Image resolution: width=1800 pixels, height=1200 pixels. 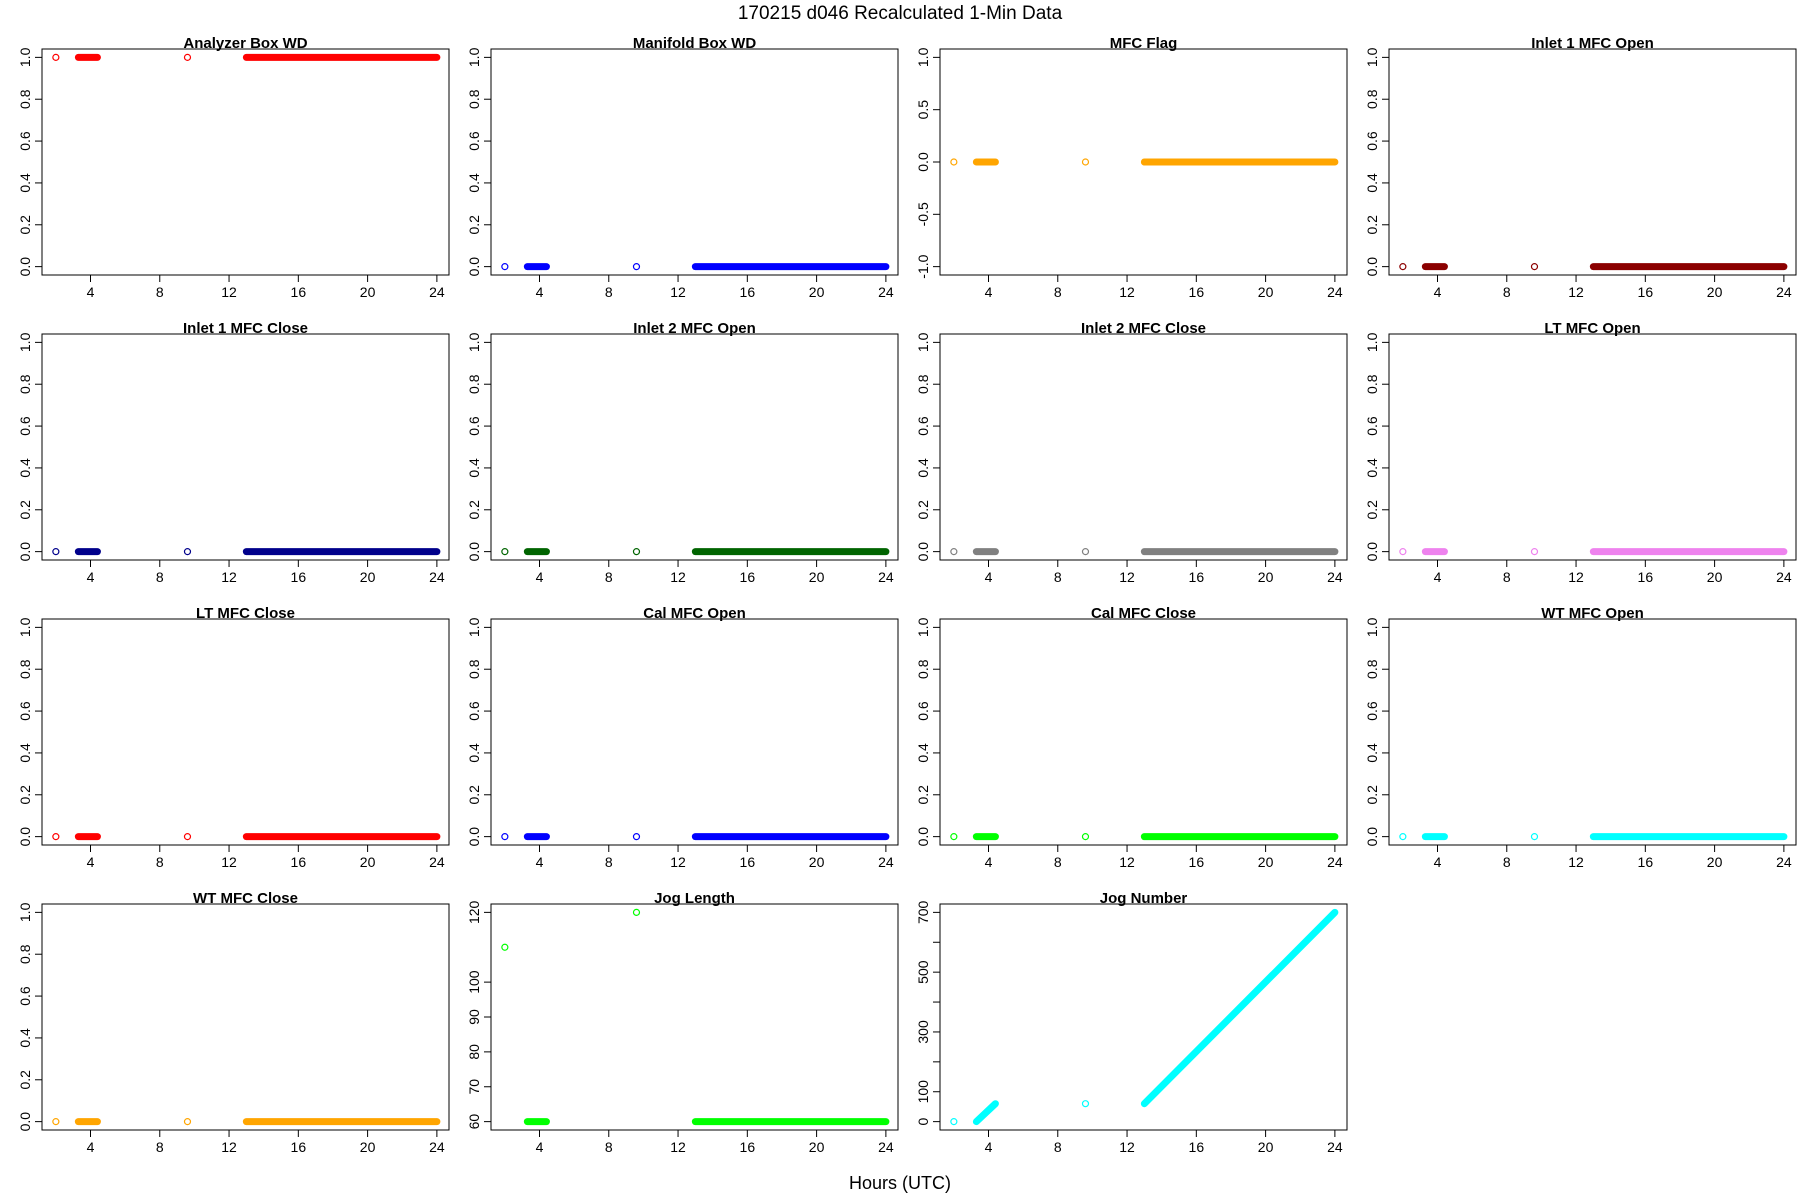 What do you see at coordinates (474, 1017) in the screenshot?
I see `y-tick-label: 90` at bounding box center [474, 1017].